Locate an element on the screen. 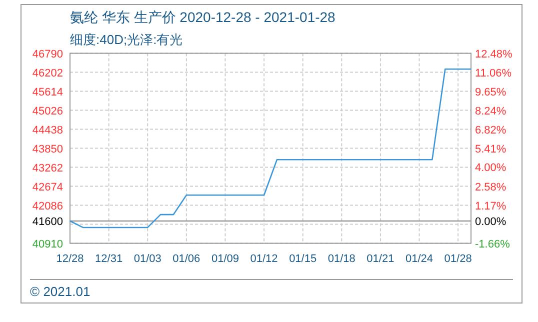 The image size is (538, 322). x-tick-label: 01/12 is located at coordinates (264, 259).